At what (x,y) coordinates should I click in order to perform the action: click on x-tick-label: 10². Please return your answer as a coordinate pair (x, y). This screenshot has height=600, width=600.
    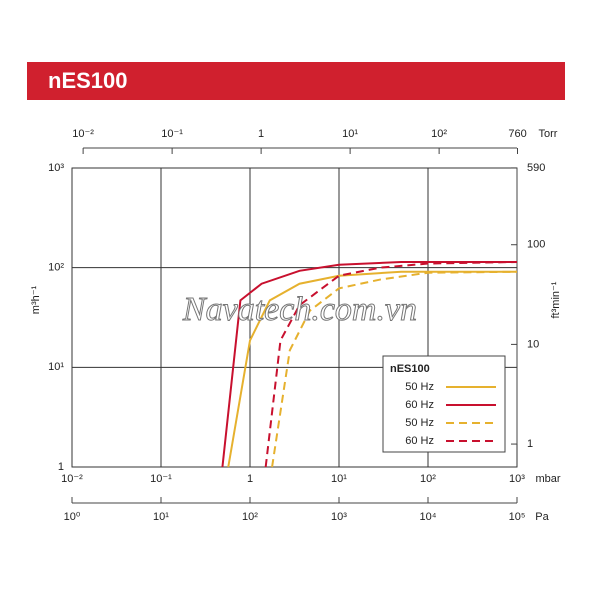
    Looking at the image, I should click on (428, 479).